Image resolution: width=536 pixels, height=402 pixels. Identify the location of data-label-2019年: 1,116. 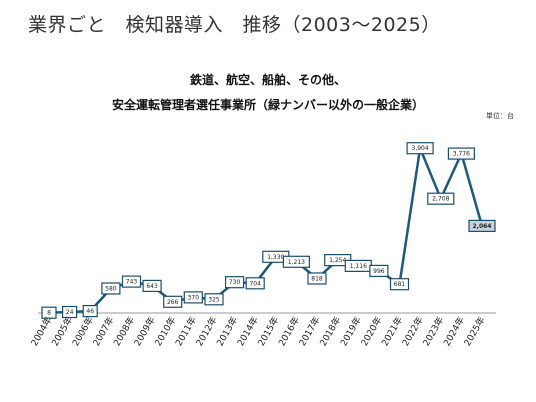
(358, 265).